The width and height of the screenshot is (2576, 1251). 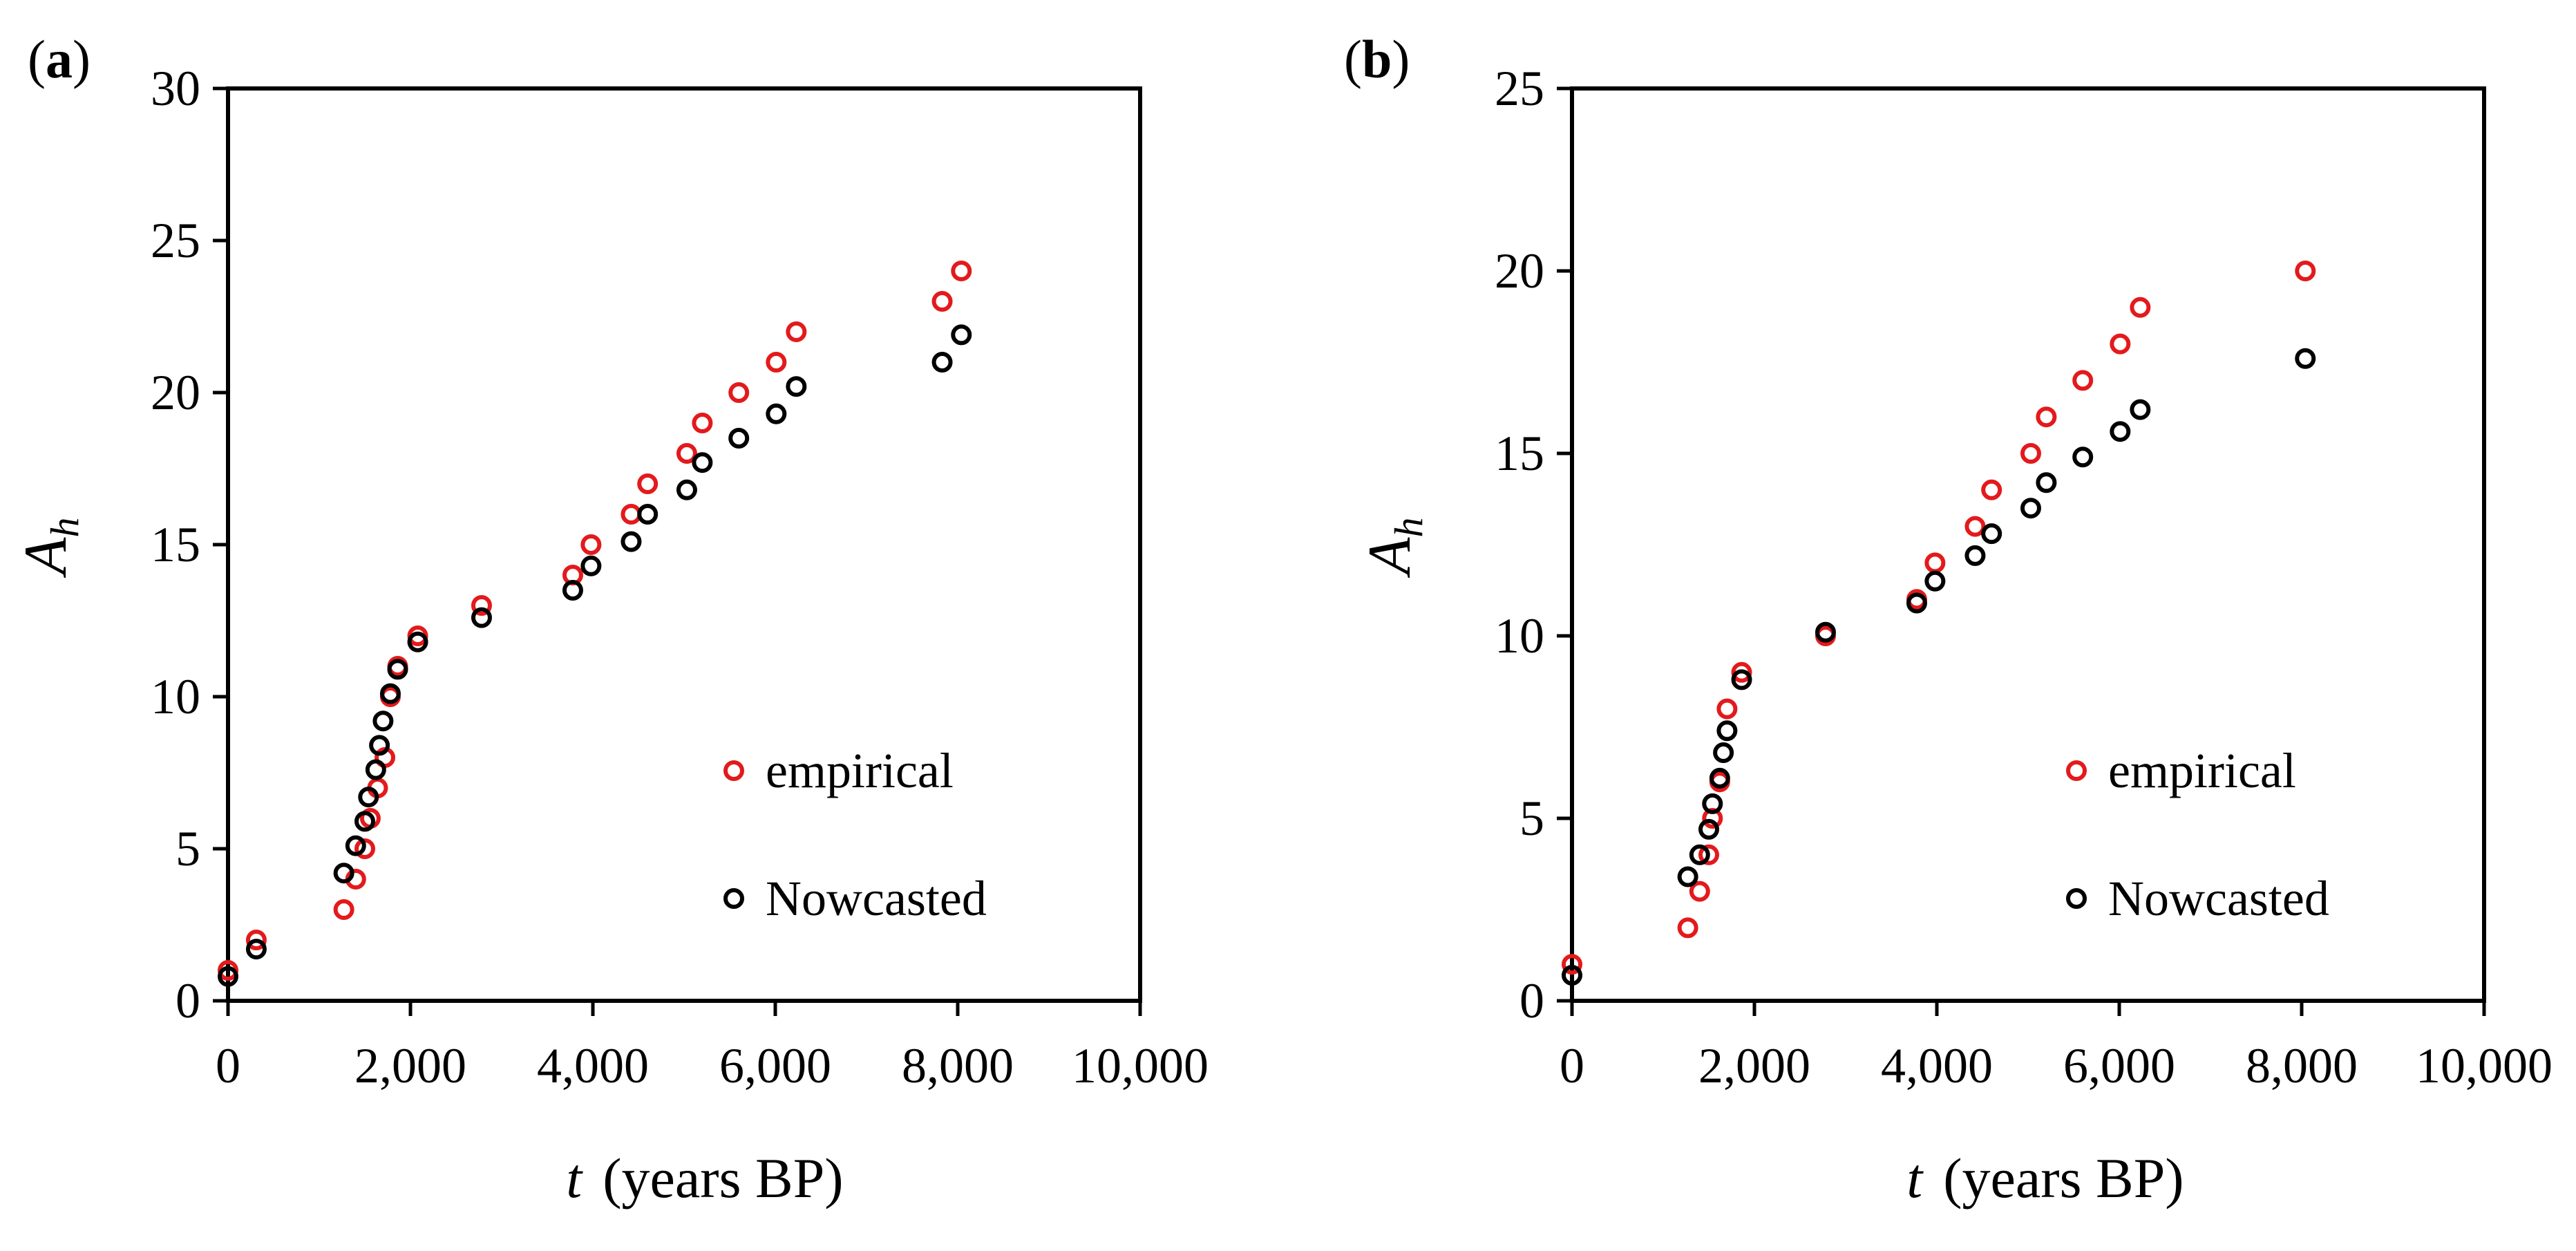 What do you see at coordinates (59, 59) in the screenshot?
I see `panel-label: (a)` at bounding box center [59, 59].